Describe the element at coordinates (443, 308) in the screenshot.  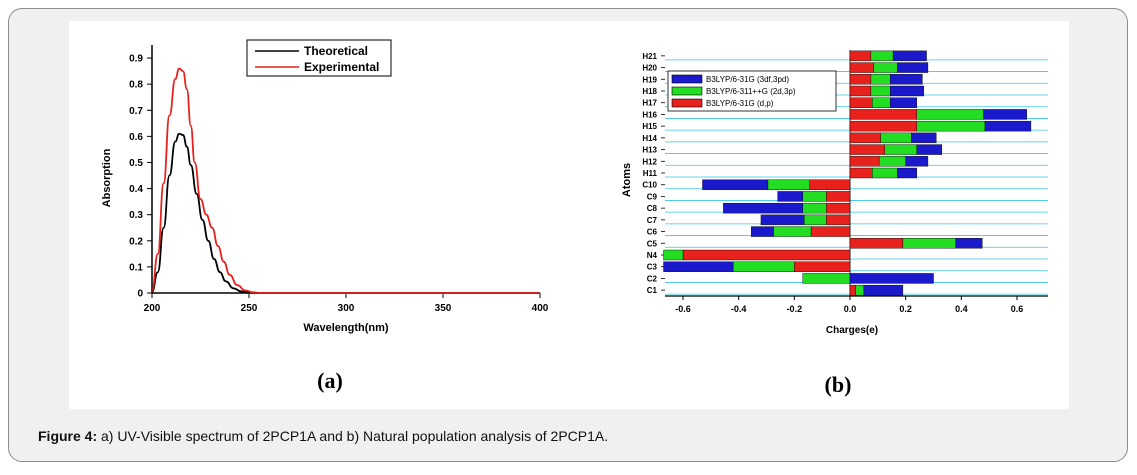
I see `x-tick-label: 350` at that location.